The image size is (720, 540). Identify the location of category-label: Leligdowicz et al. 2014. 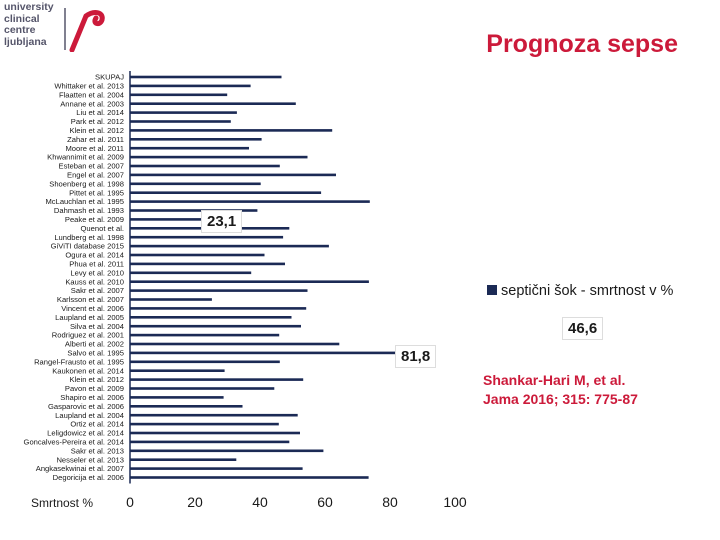
(85, 433).